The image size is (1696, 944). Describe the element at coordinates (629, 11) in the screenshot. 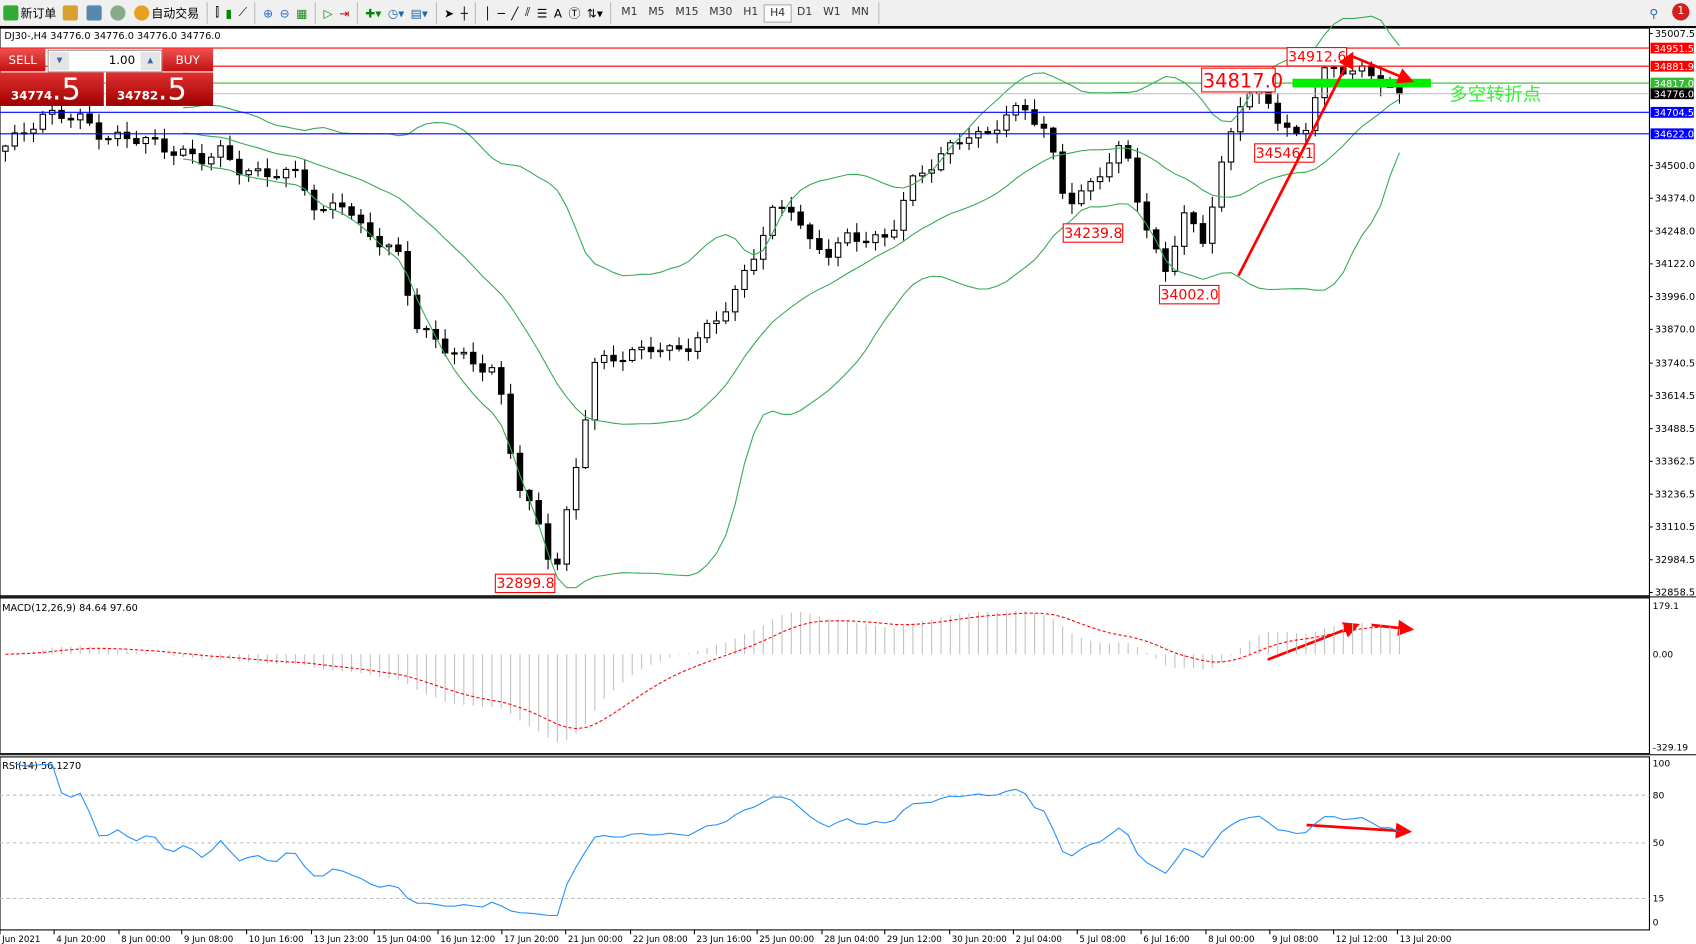

I see `timeframe-m1: M1` at that location.